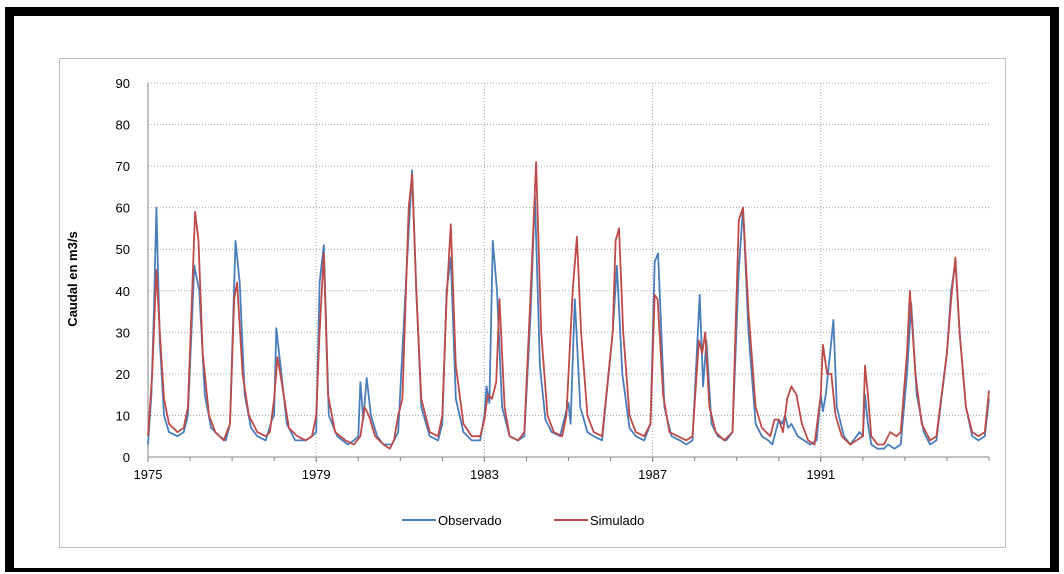 This screenshot has width=1064, height=574. Describe the element at coordinates (123, 166) in the screenshot. I see `y-tick-label: 70` at that location.